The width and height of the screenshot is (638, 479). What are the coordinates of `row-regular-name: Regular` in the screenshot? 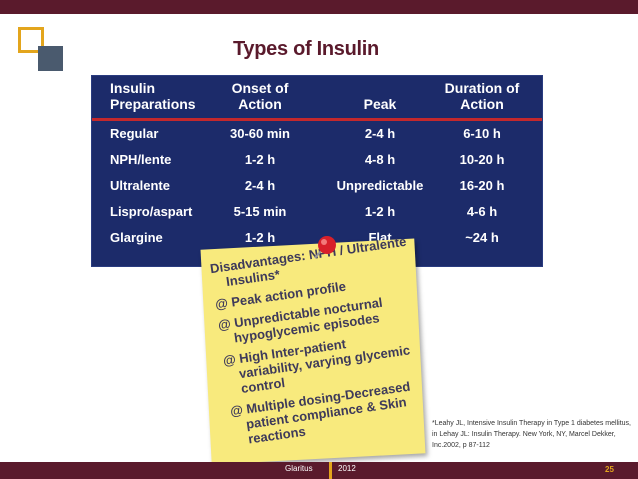 It's located at (134, 133).